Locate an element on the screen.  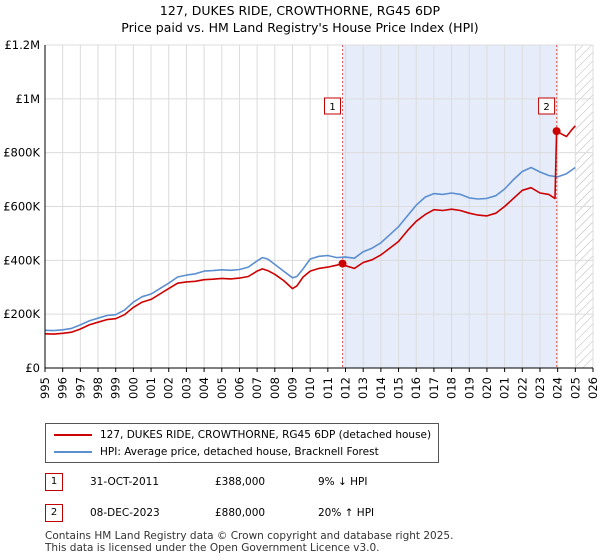
x-tick-label: 2000 is located at coordinates (133, 388).